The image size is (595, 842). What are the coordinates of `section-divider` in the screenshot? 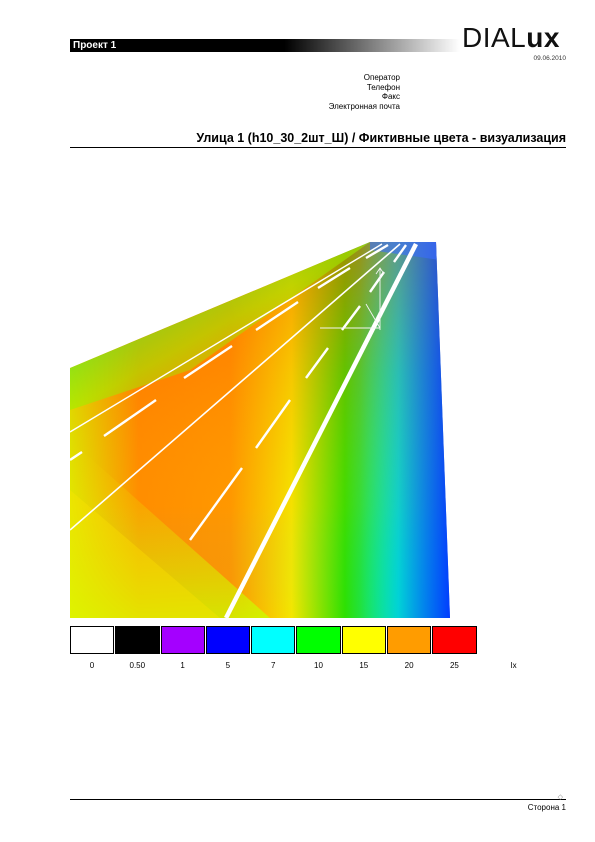 It's located at (318, 147).